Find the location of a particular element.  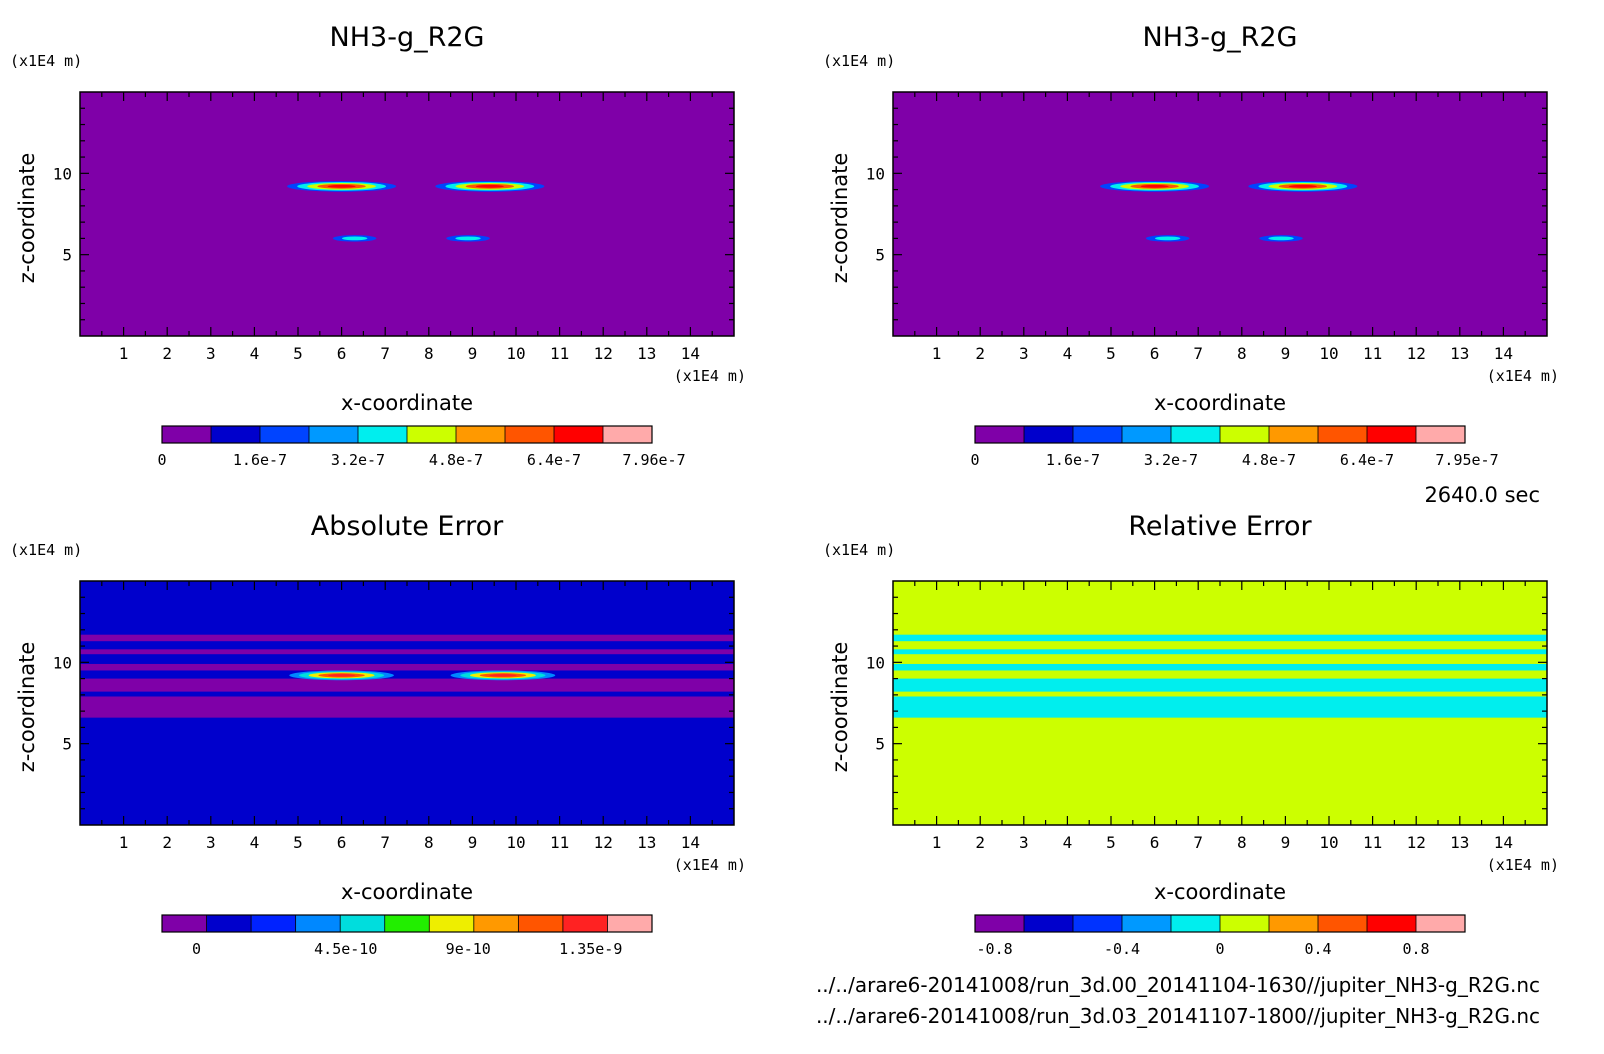

colorbar-label: 3.2e-7 is located at coordinates (1171, 460).